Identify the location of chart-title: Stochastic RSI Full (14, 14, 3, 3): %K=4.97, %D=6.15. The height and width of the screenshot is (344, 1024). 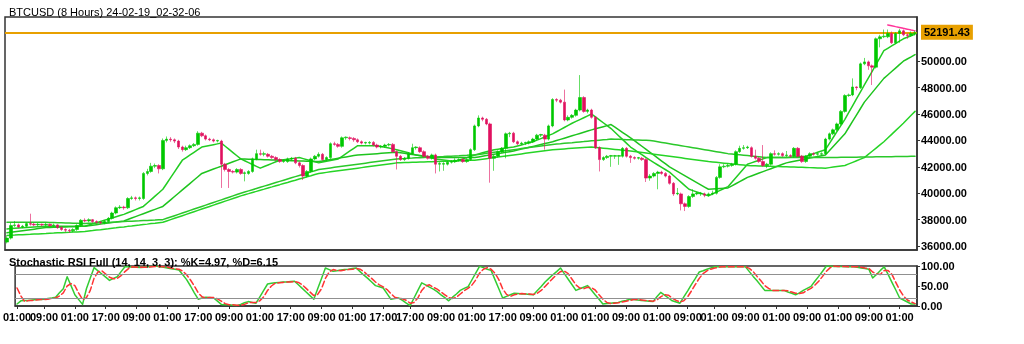
(144, 262).